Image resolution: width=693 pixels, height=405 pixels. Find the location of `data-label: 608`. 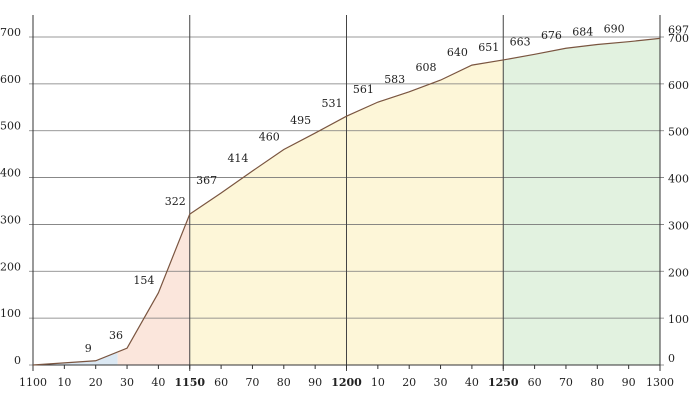

data-label: 608 is located at coordinates (426, 67).